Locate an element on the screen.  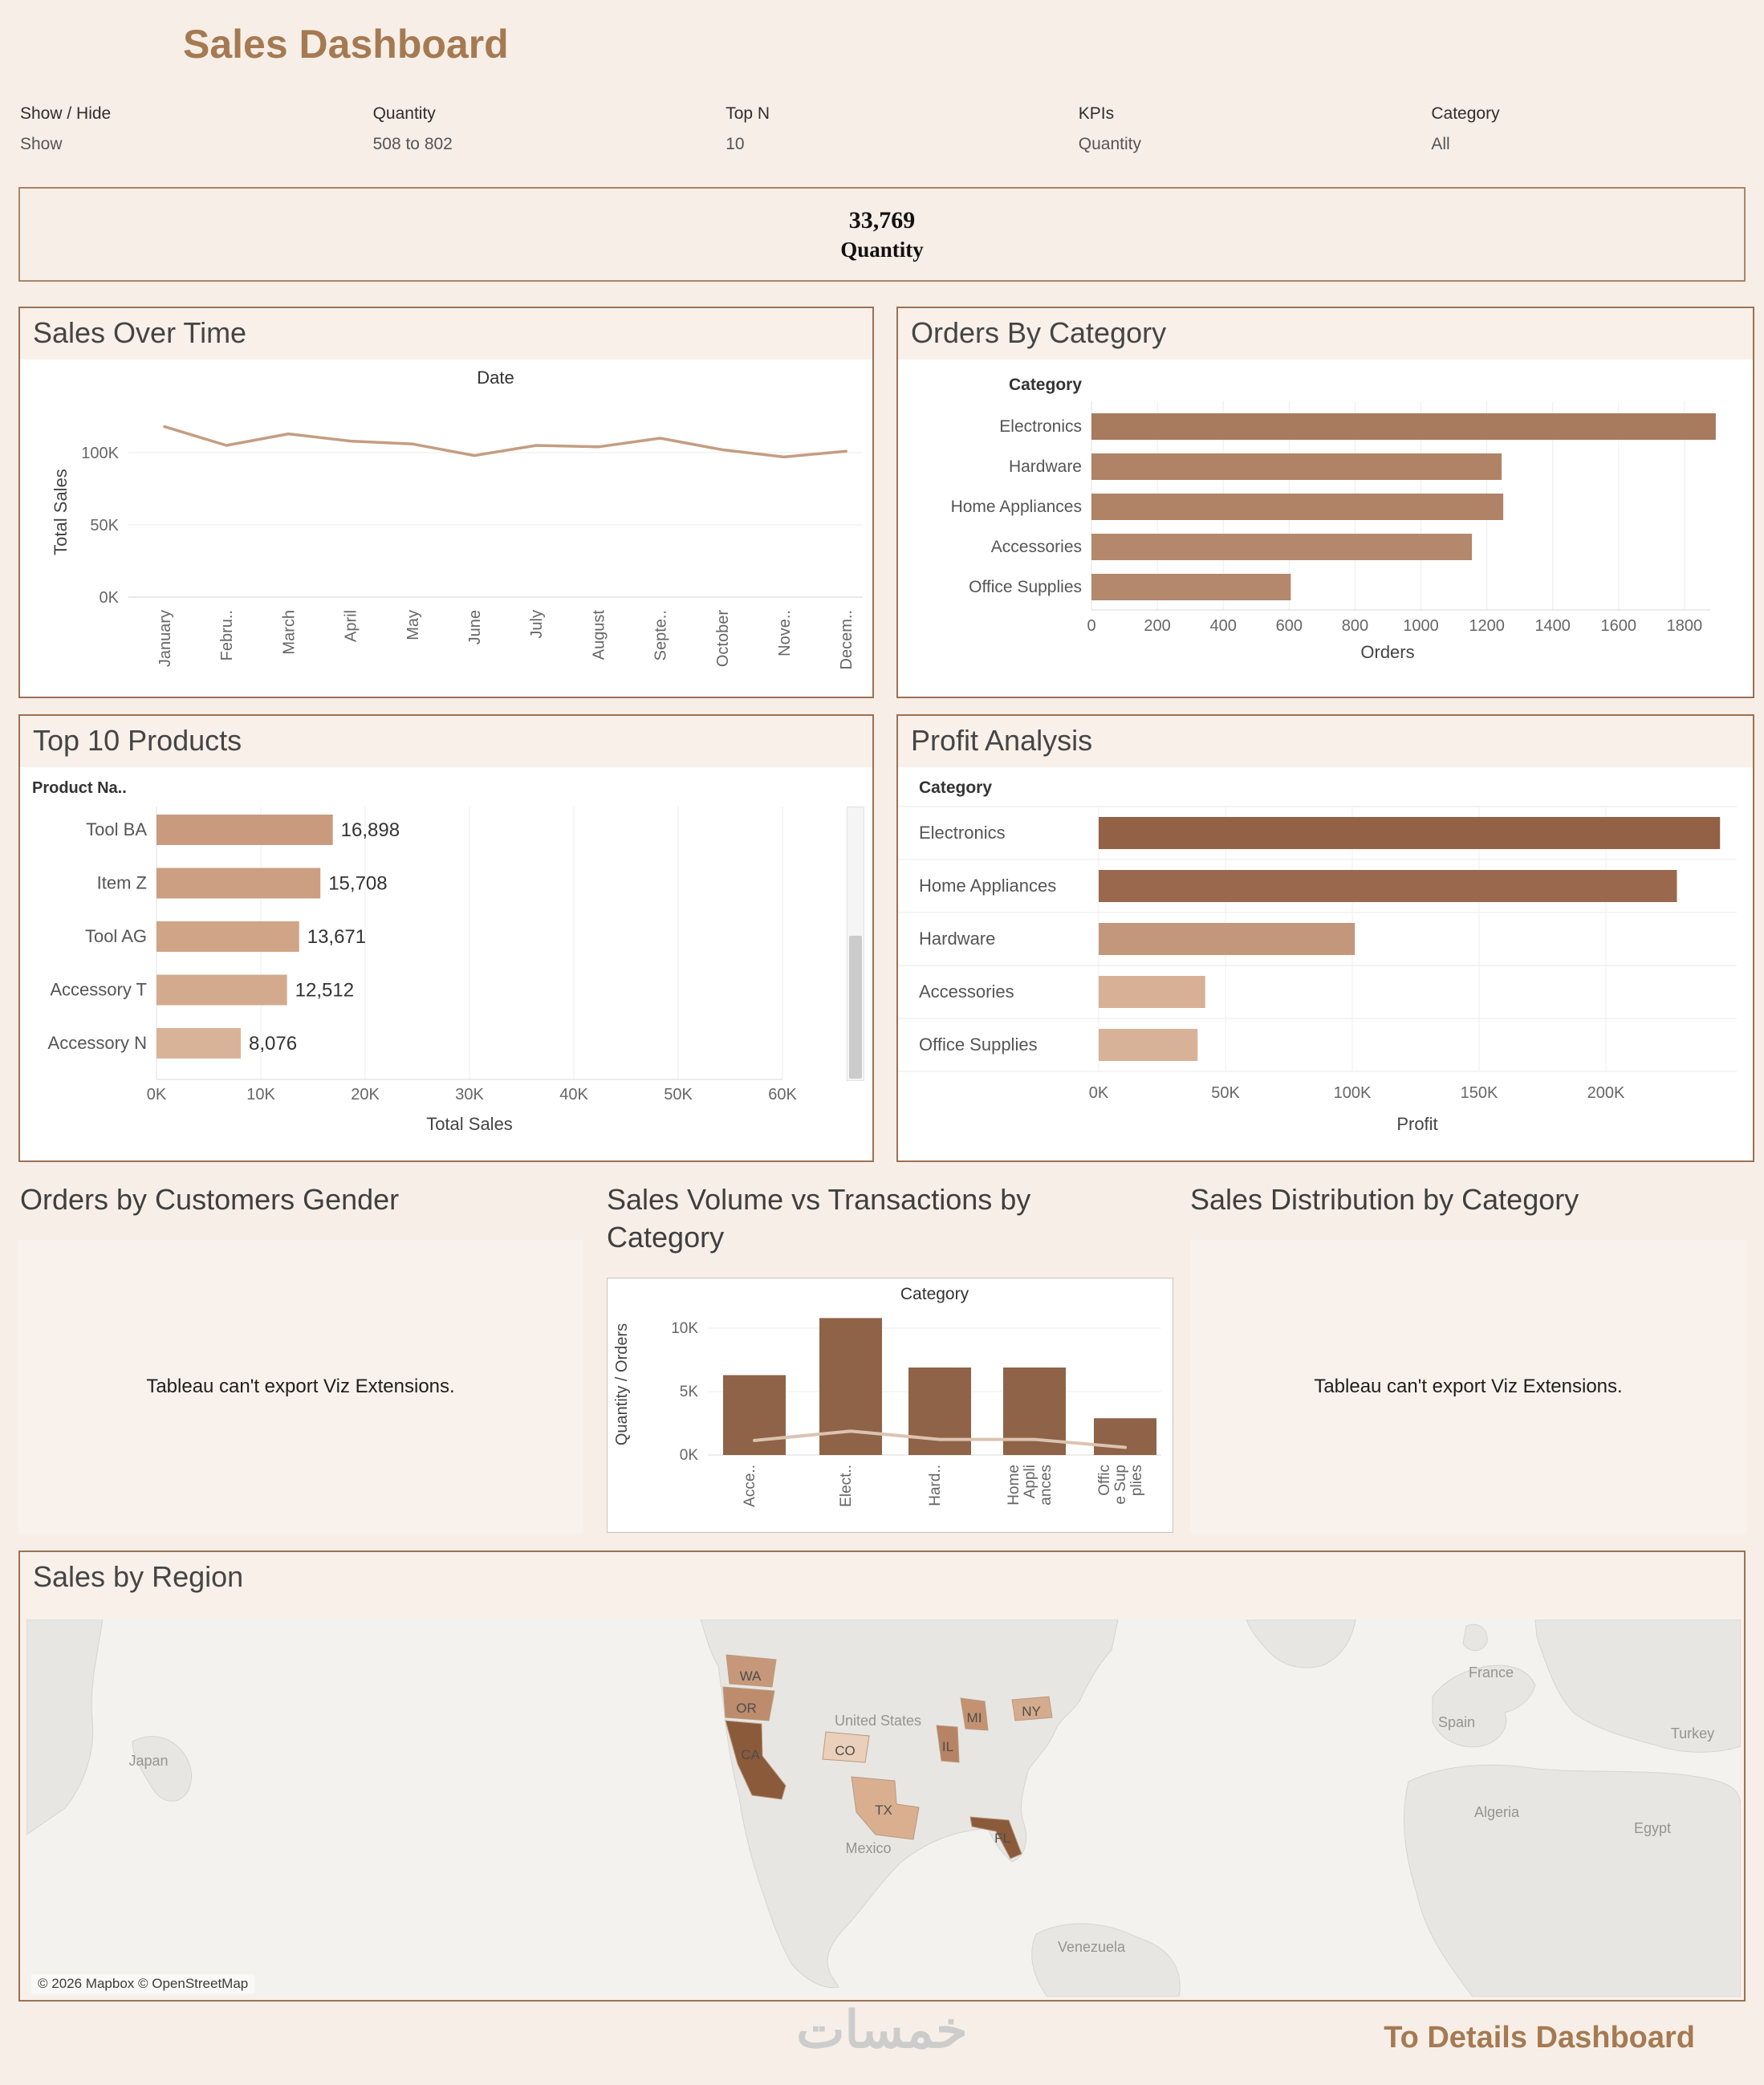
filter-value: 10 is located at coordinates (736, 144).